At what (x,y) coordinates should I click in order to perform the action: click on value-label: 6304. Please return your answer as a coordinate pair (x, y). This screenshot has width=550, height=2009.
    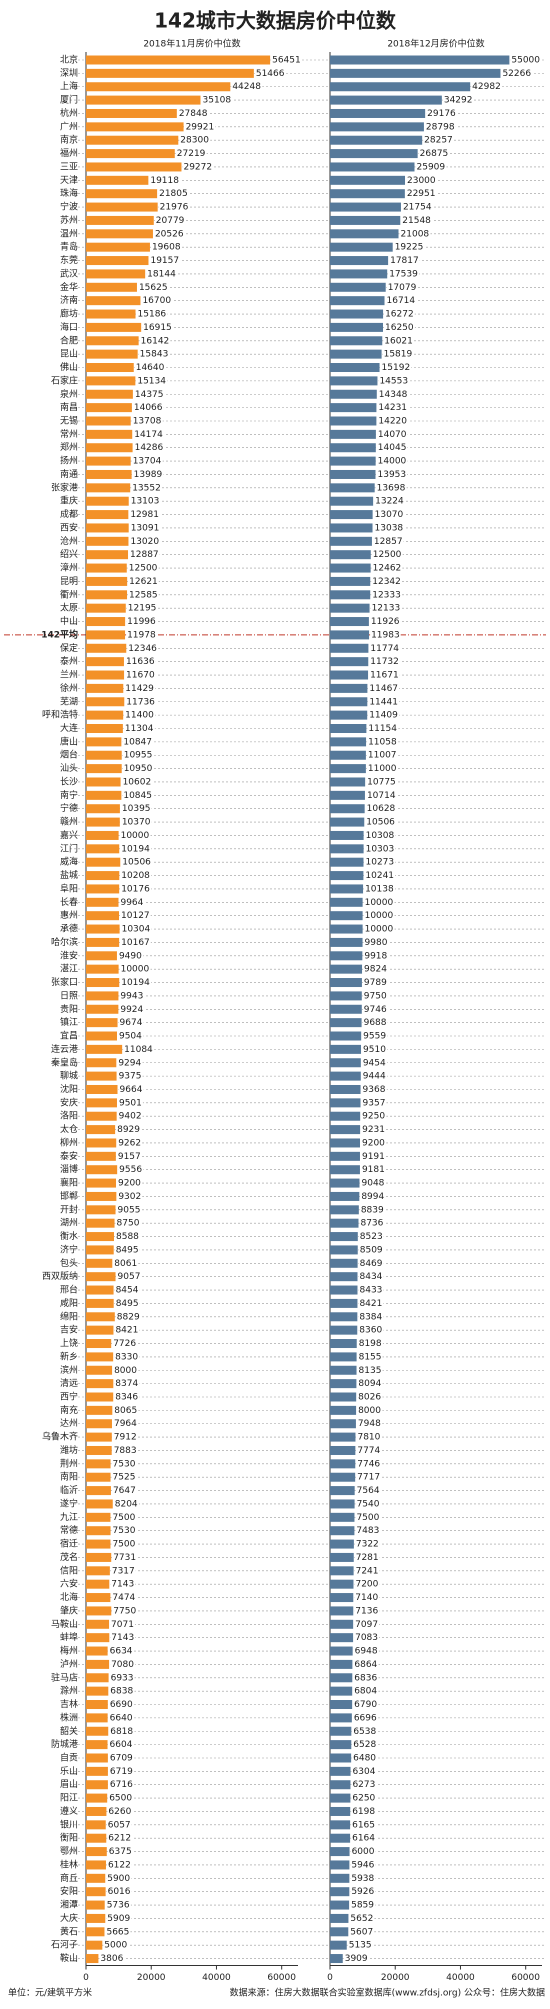
    Looking at the image, I should click on (364, 1772).